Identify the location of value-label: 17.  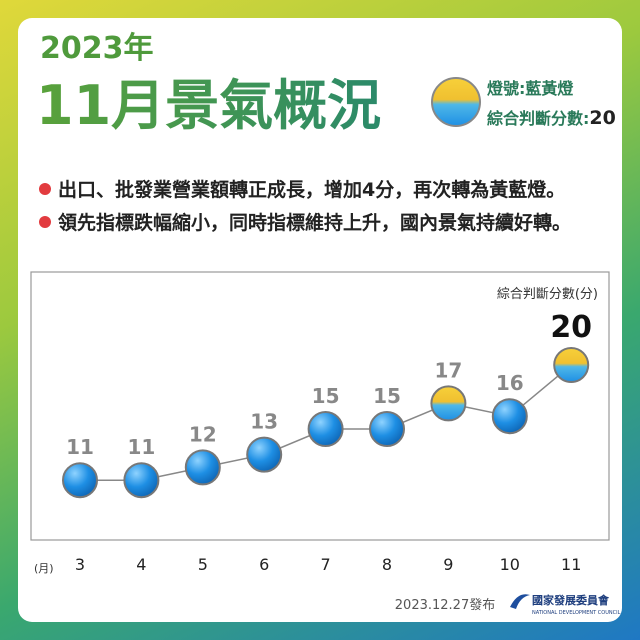
(448, 370).